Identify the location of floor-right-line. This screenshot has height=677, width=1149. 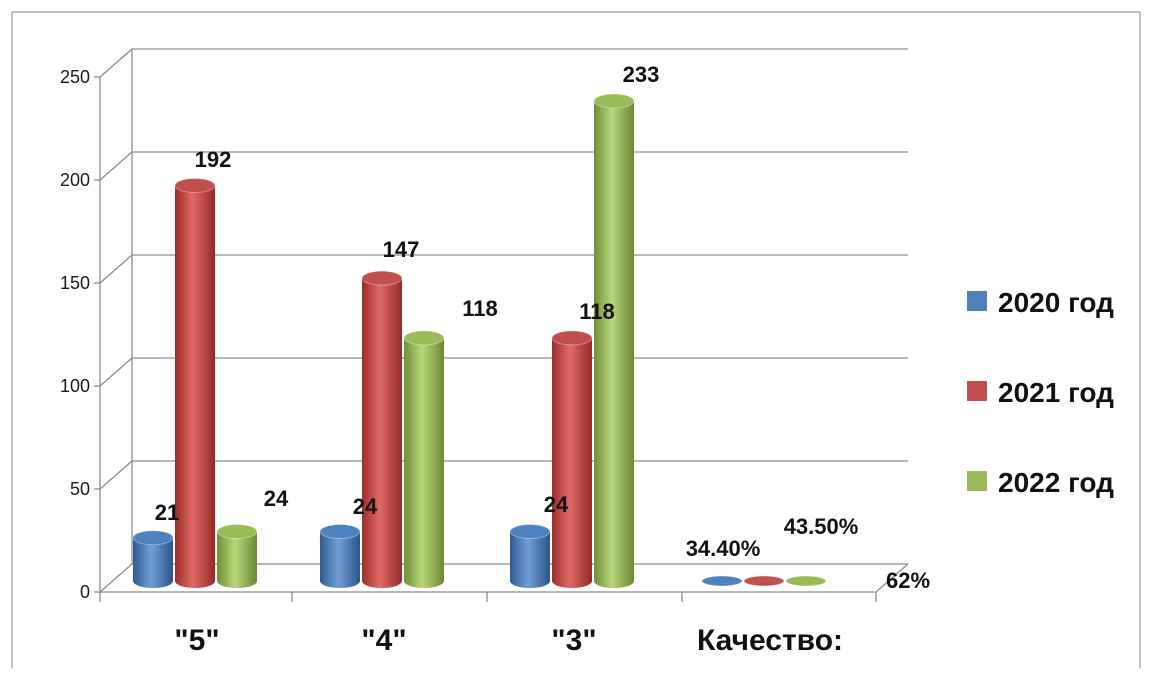
(892, 578).